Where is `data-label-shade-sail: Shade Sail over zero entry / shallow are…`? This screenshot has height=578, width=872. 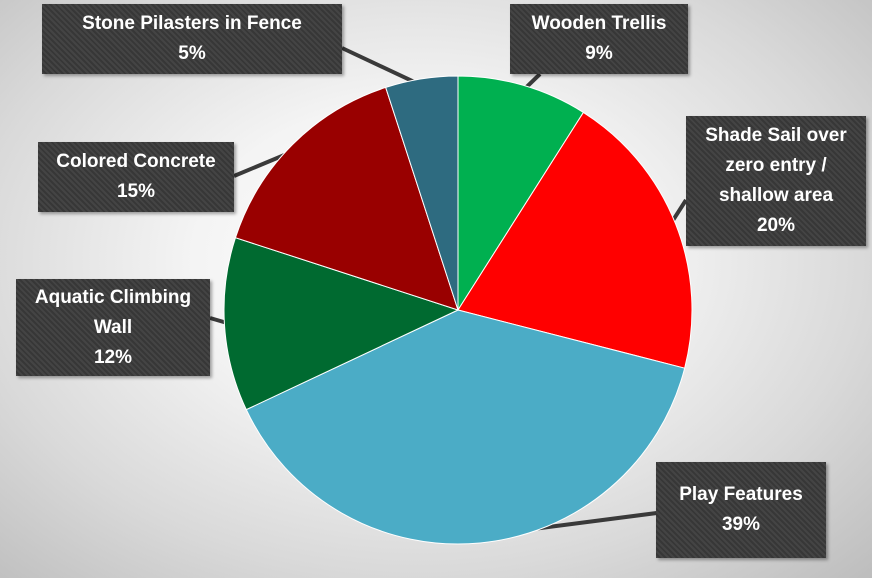
data-label-shade-sail: Shade Sail over zero entry / shallow are… is located at coordinates (776, 181).